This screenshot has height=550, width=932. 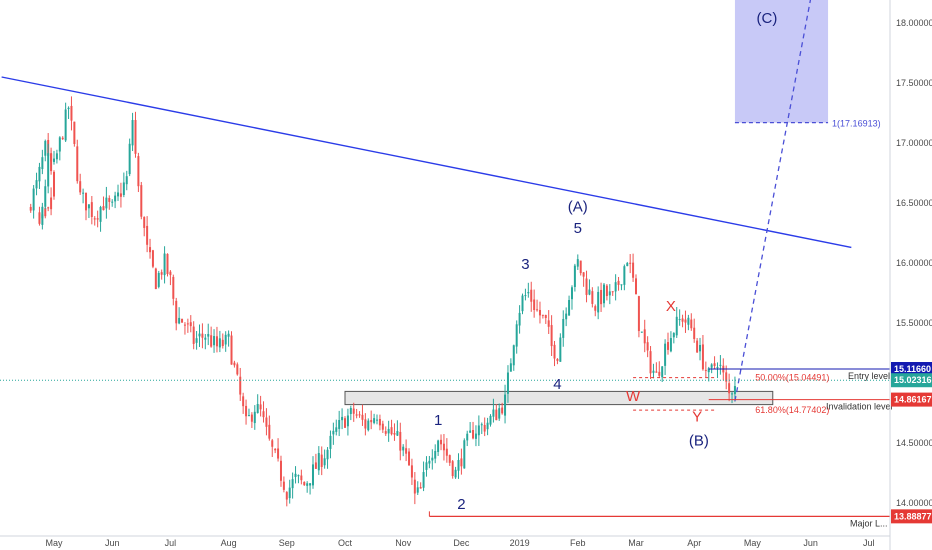 What do you see at coordinates (557, 384) in the screenshot?
I see `wave-label: 4` at bounding box center [557, 384].